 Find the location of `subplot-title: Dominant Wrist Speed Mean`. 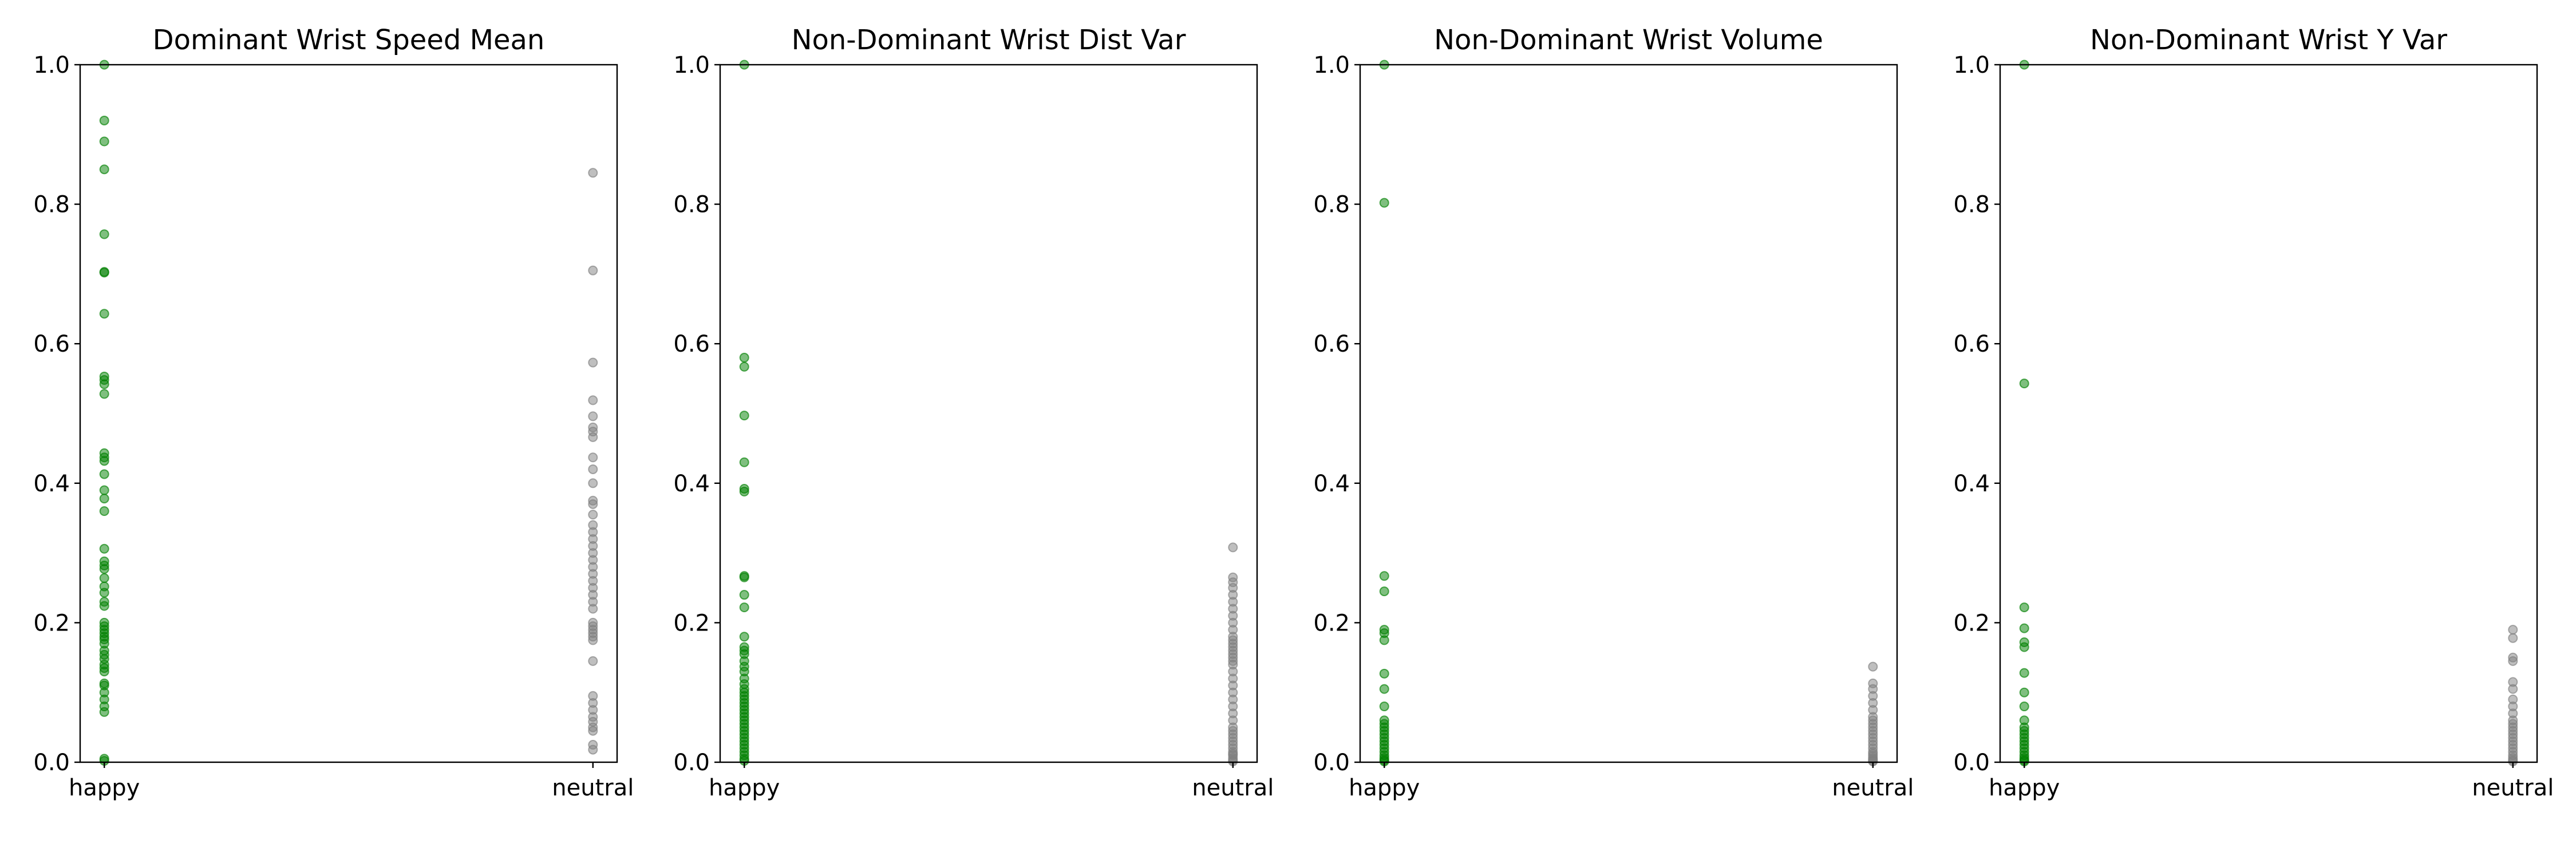

subplot-title: Dominant Wrist Speed Mean is located at coordinates (349, 40).